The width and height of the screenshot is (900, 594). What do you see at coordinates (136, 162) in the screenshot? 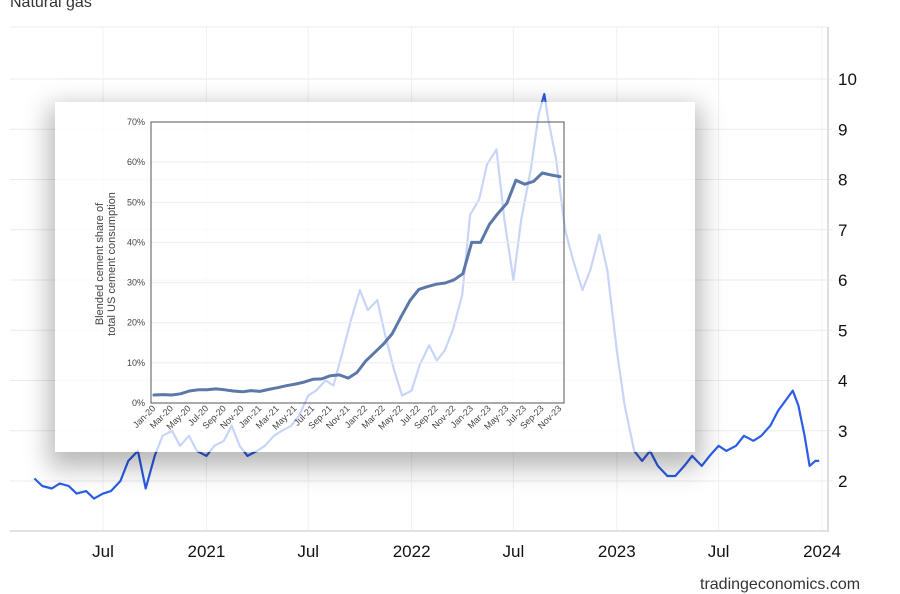
I see `inset-y-tick-label: 60%` at bounding box center [136, 162].